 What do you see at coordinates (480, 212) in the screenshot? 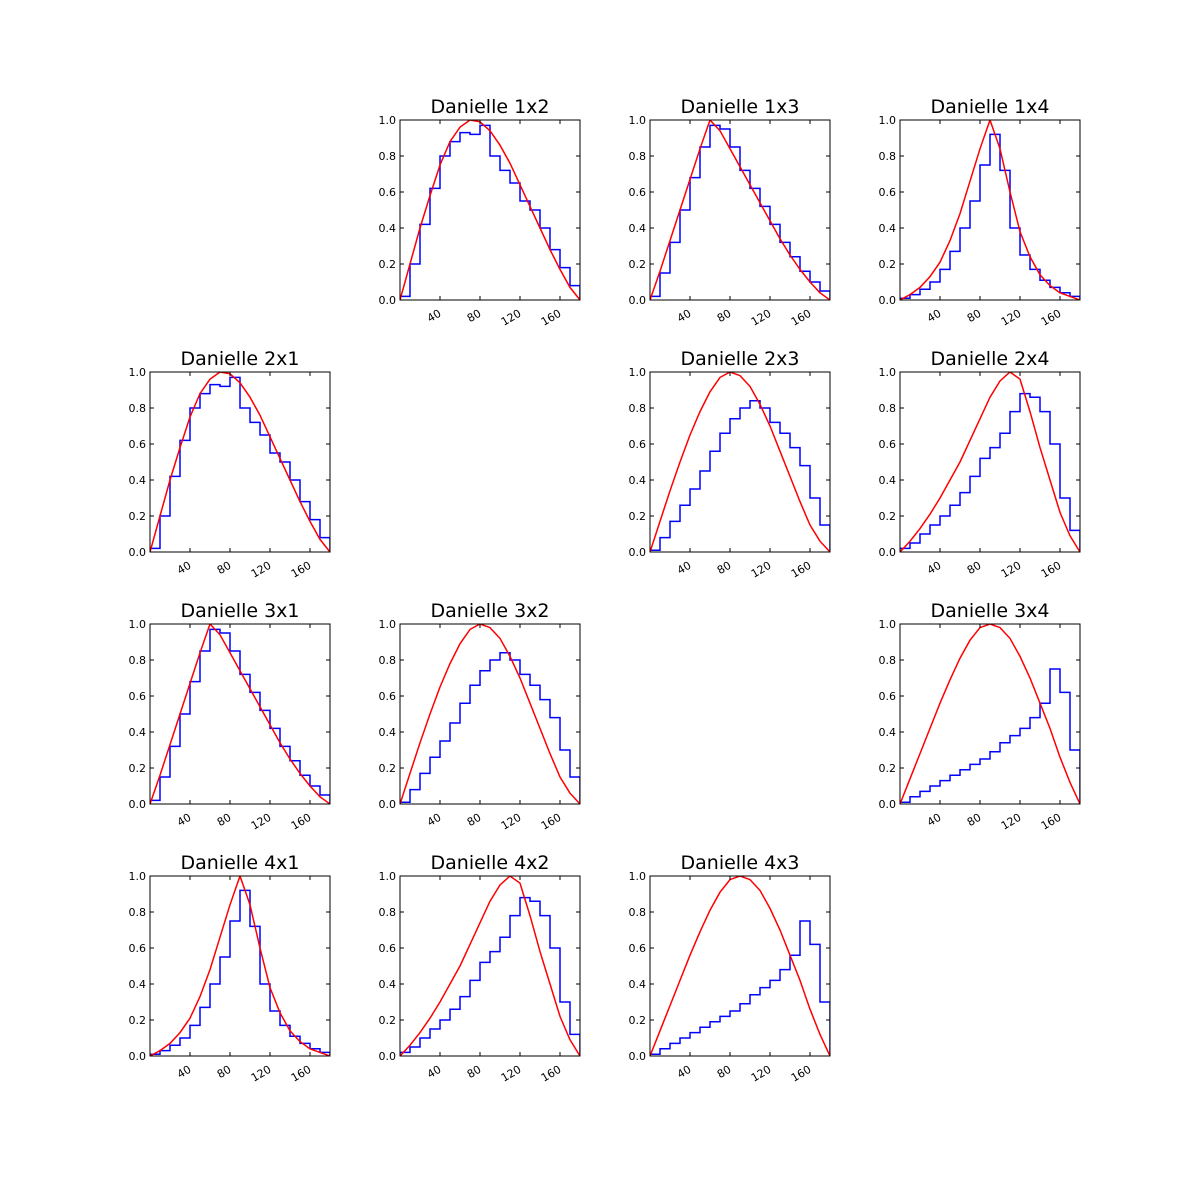
I see `subplot: Danielle 1x2 0.0 0.2 0.4 0.6 0.8 1.0 40 80 120 160` at bounding box center [480, 212].